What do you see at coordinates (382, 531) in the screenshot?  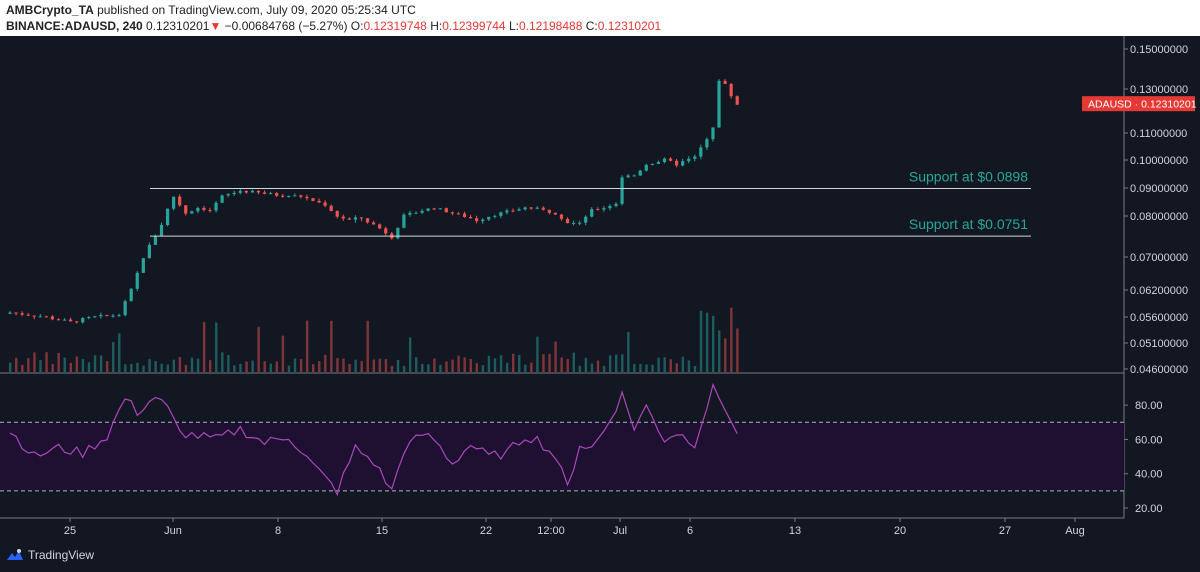 I see `time-tick-label: 15` at bounding box center [382, 531].